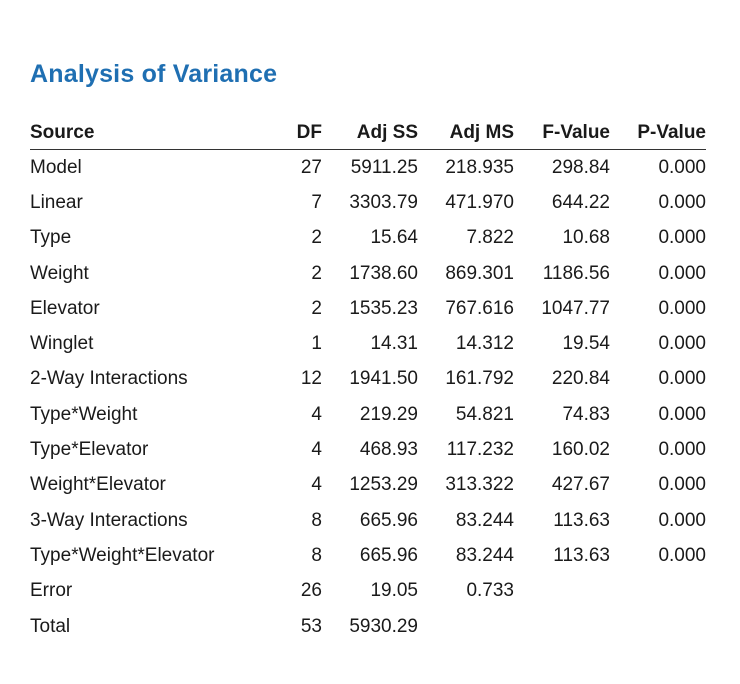 This screenshot has height=684, width=740. Describe the element at coordinates (65, 308) in the screenshot. I see `row-source: Elevator` at that location.